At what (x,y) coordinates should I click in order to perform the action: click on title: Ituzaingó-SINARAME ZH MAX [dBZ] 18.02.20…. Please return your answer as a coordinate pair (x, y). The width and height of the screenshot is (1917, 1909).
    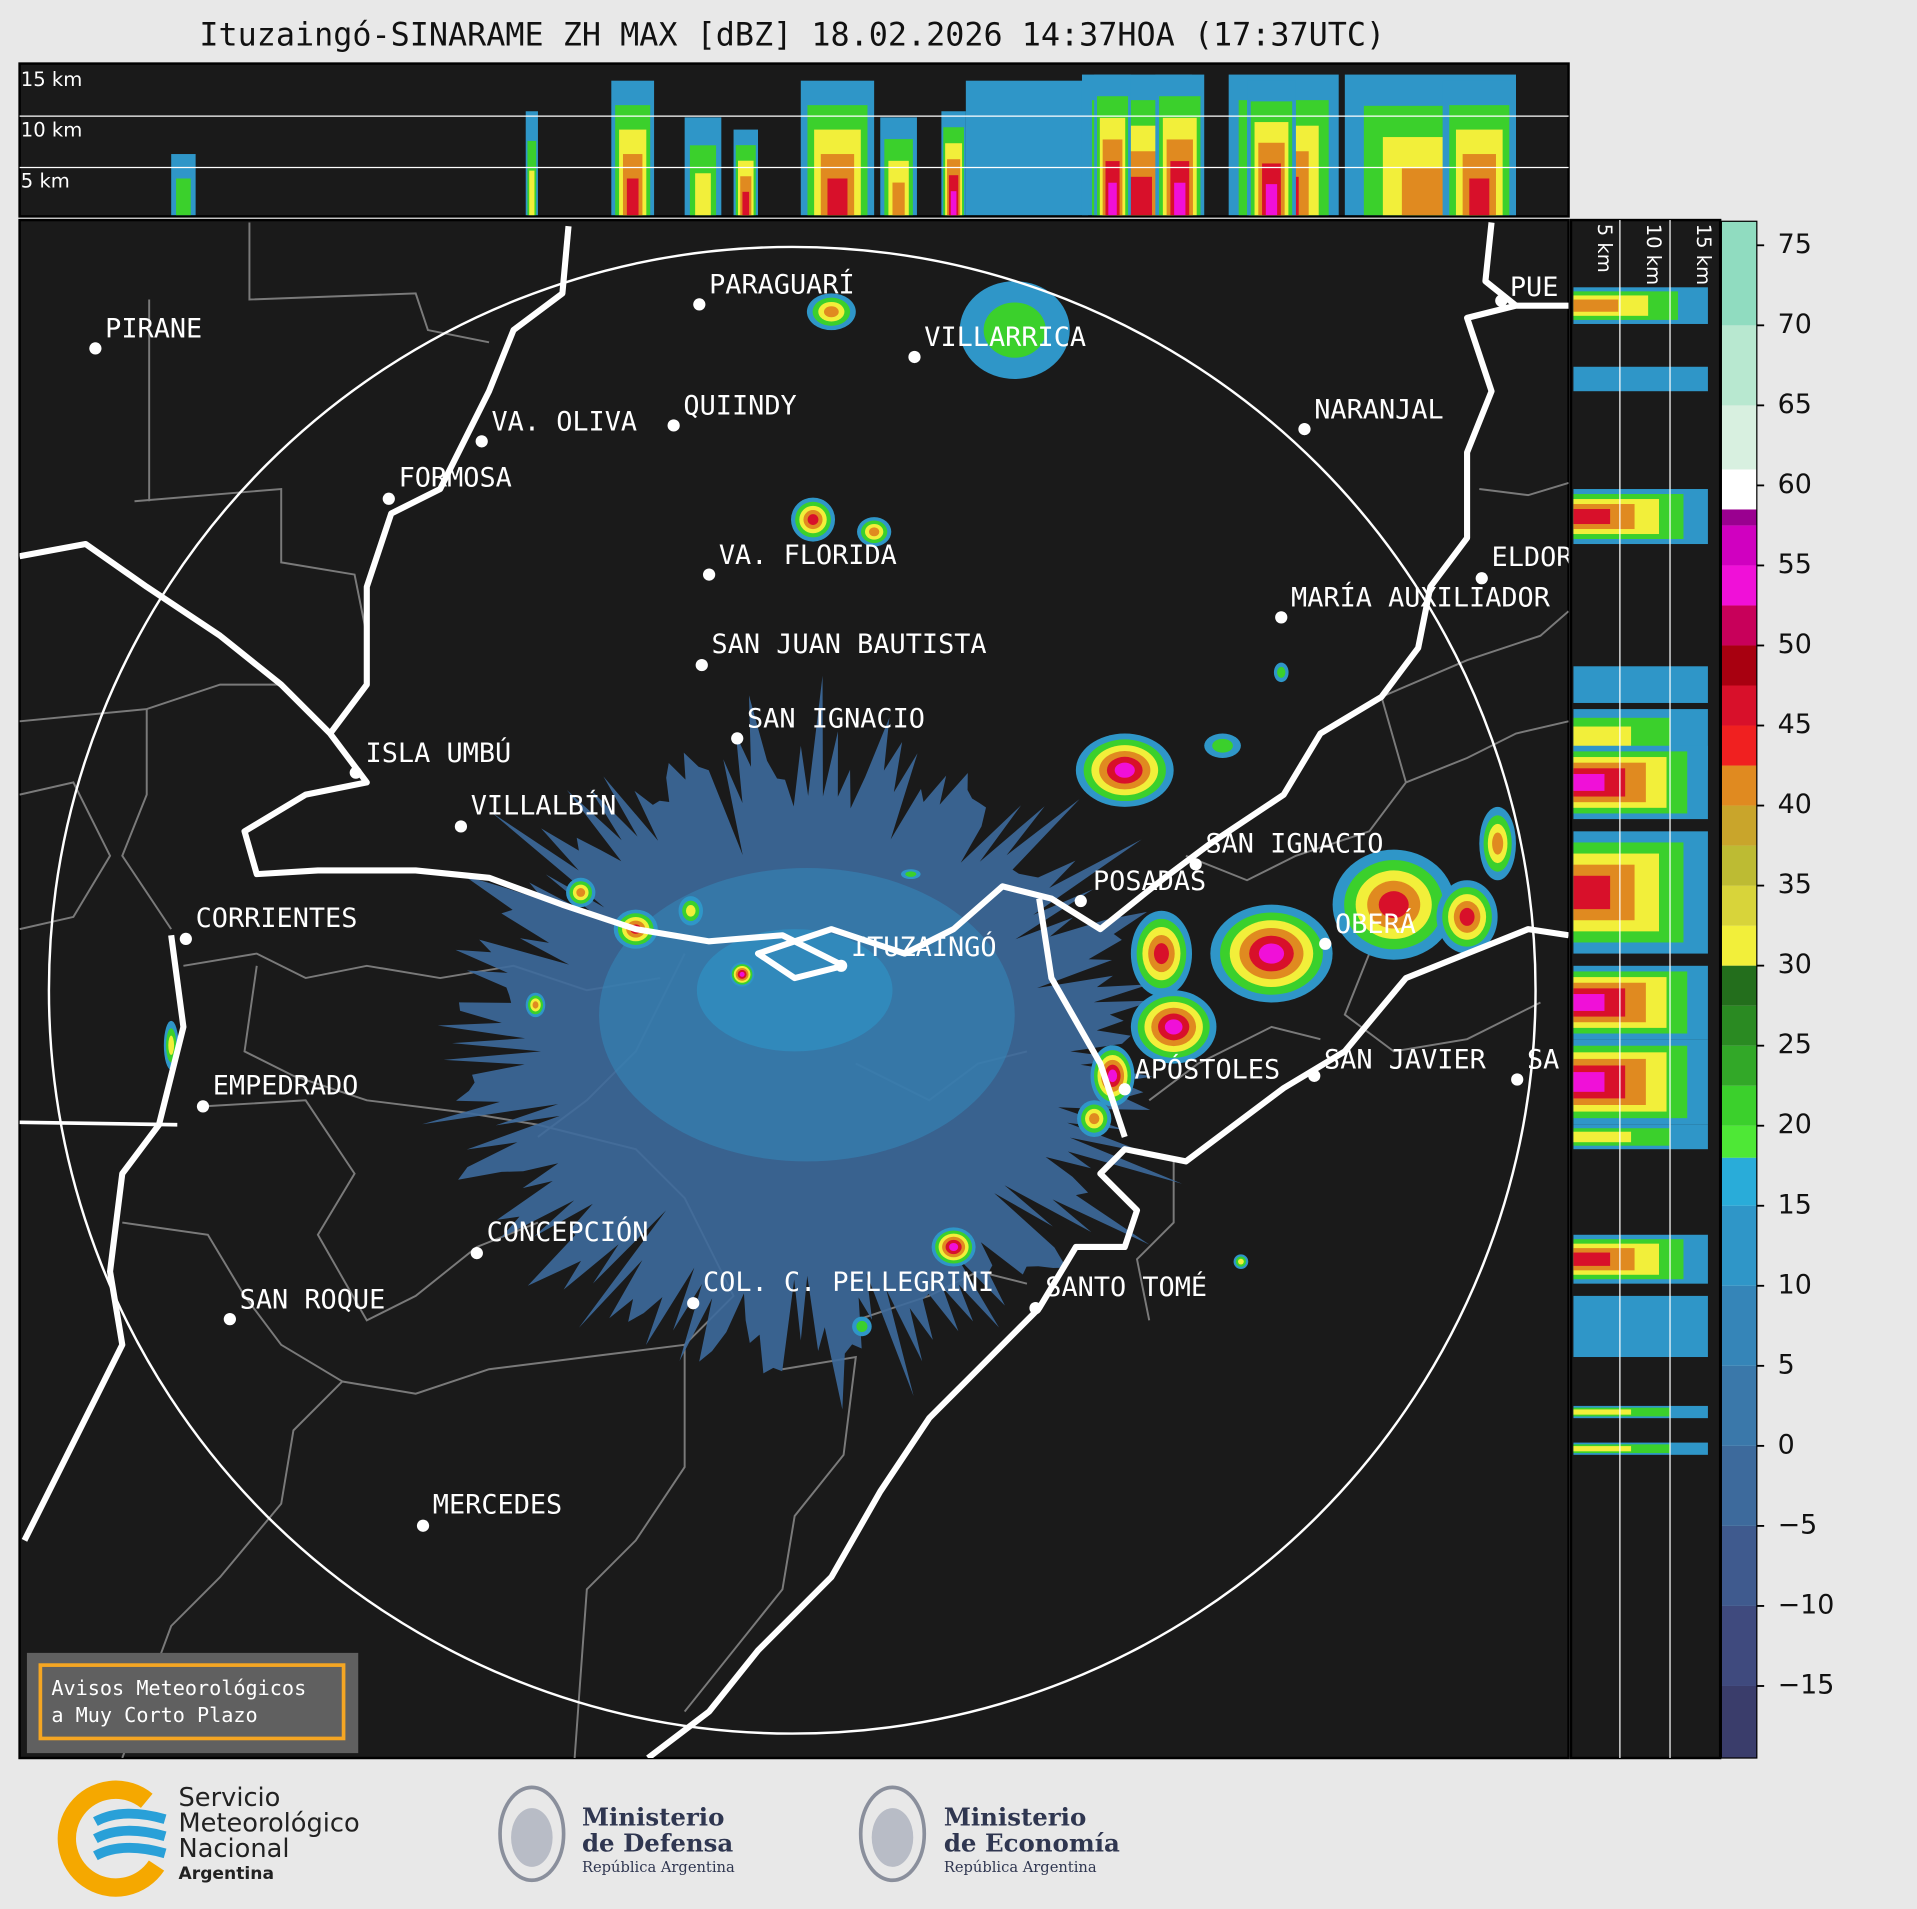
    Looking at the image, I should click on (792, 36).